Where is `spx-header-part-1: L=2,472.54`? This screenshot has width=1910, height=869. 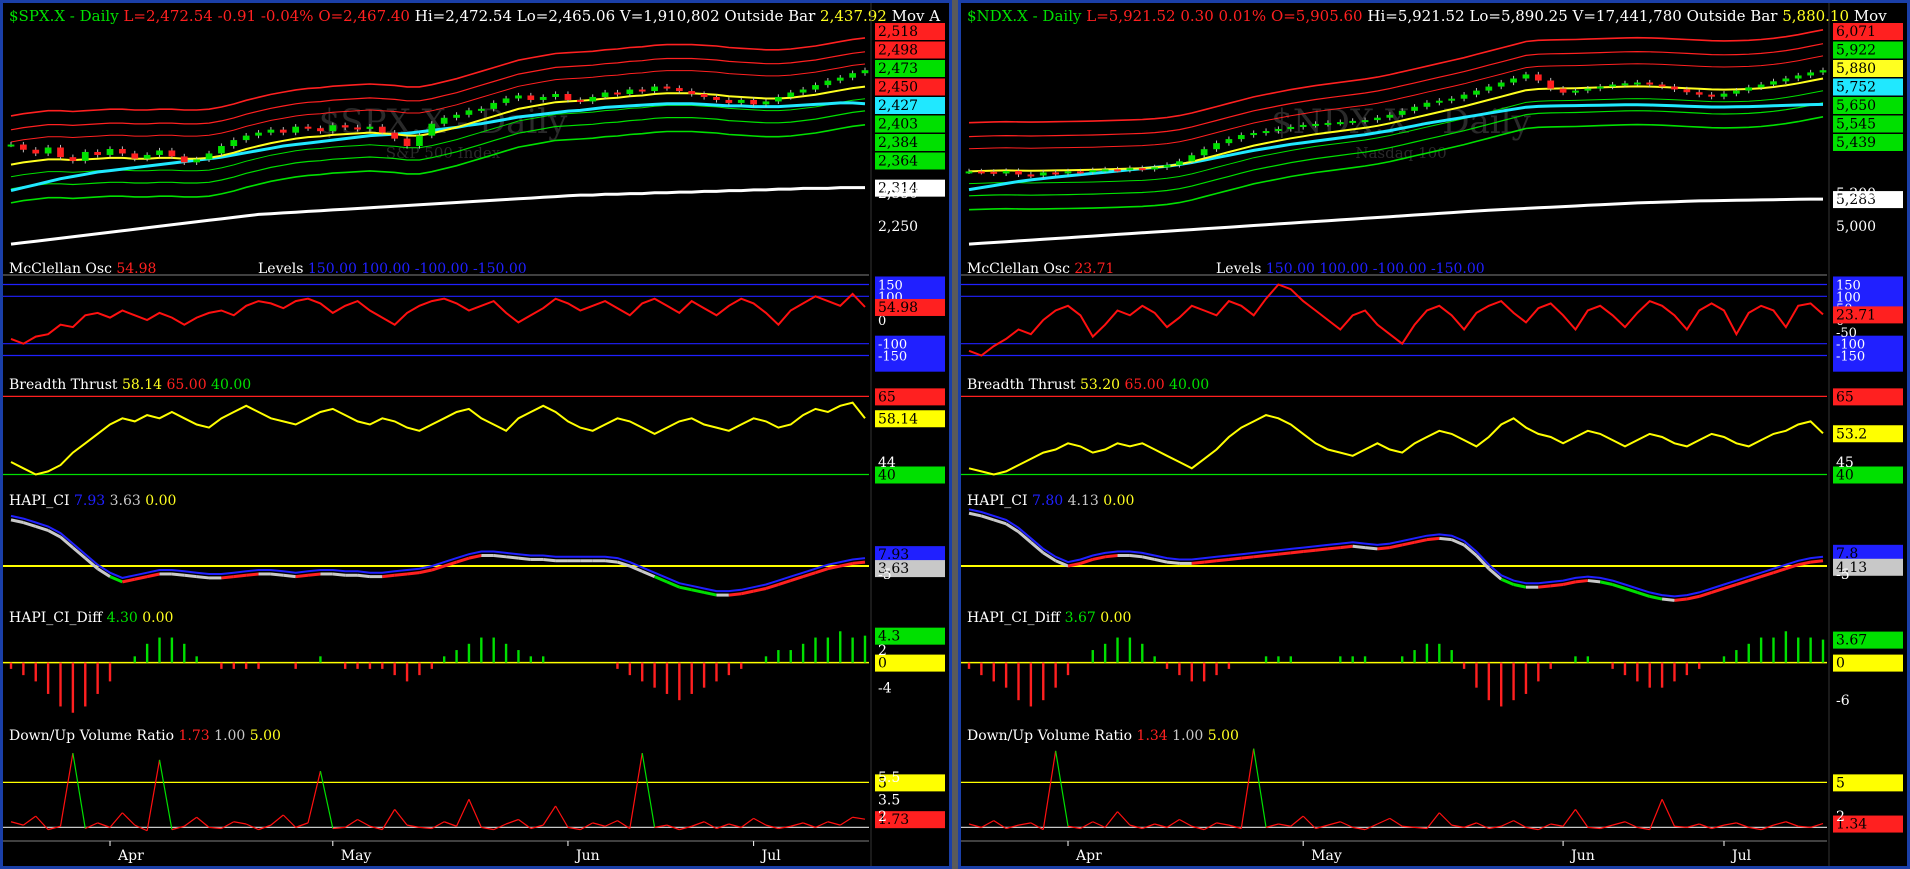
spx-header-part-1: L=2,472.54 is located at coordinates (166, 16).